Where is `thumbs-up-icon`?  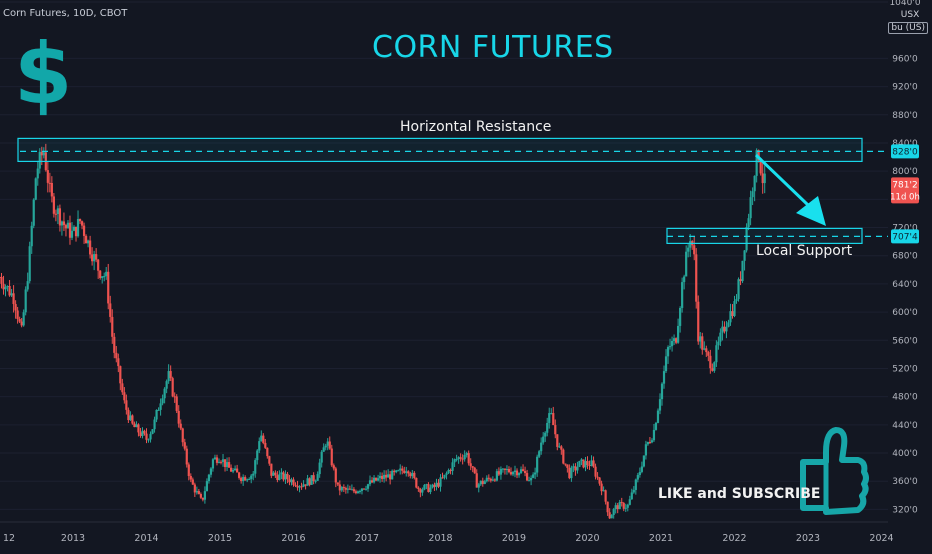
thumbs-up-icon is located at coordinates (834, 471).